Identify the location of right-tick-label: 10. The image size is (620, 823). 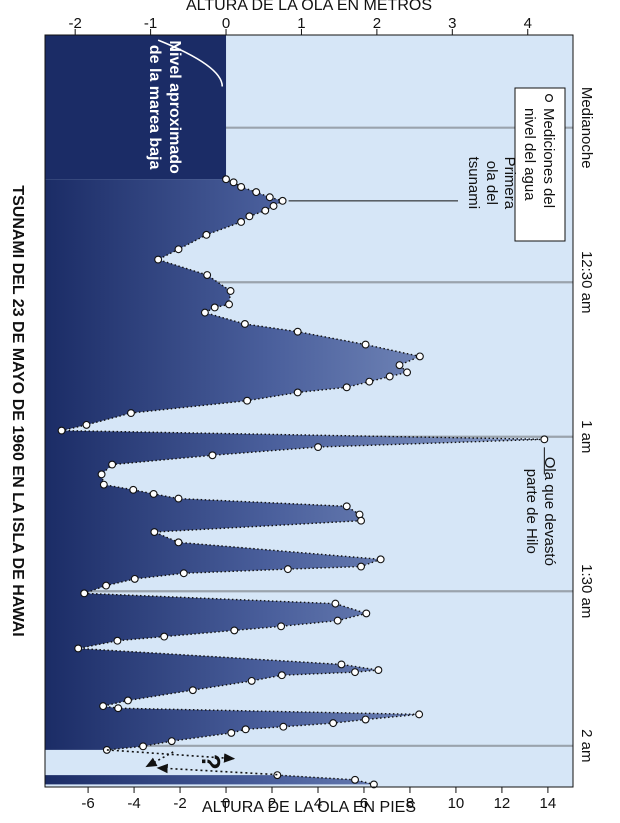
(456, 803).